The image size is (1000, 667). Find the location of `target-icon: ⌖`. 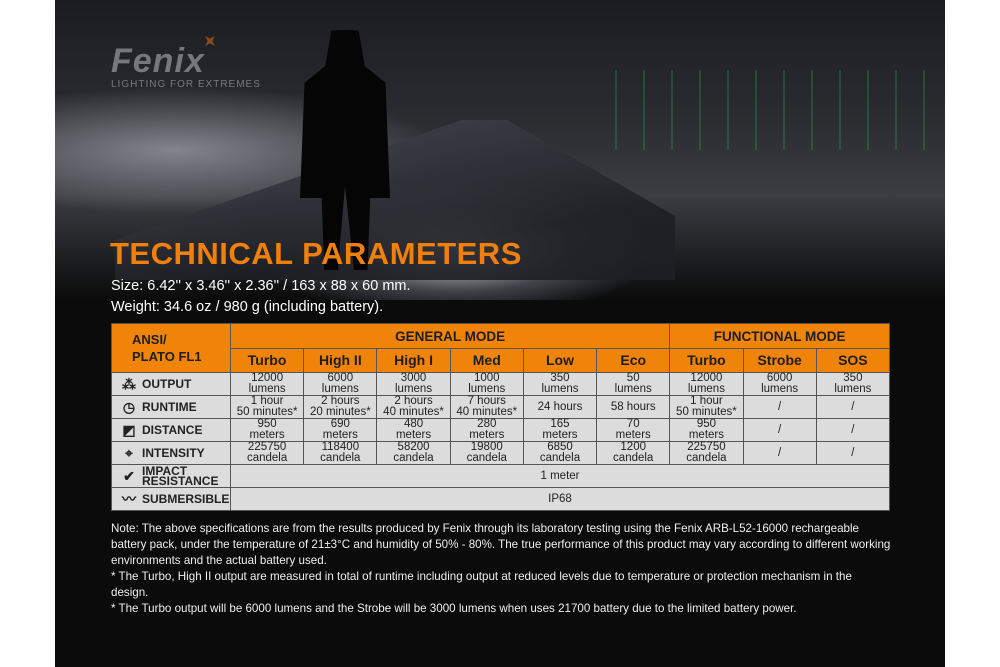

target-icon: ⌖ is located at coordinates (129, 452).